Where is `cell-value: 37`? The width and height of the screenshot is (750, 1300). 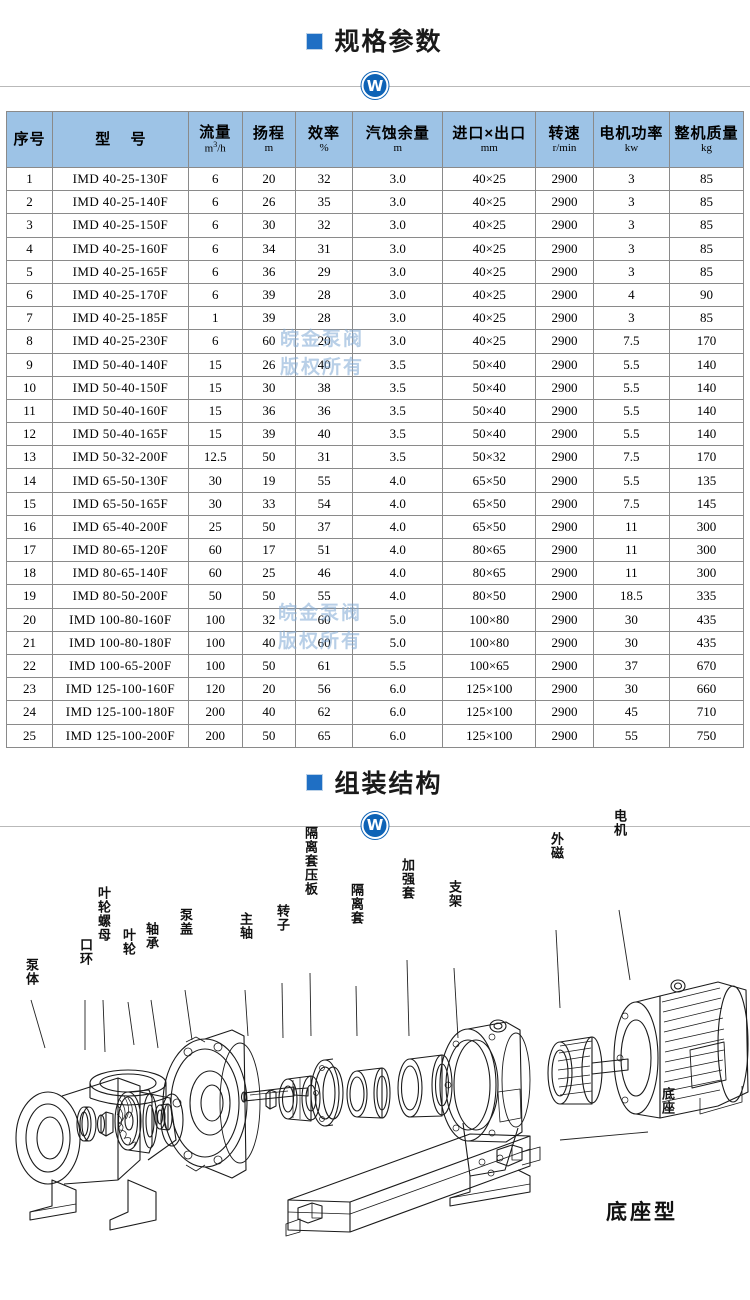 cell-value: 37 is located at coordinates (324, 527).